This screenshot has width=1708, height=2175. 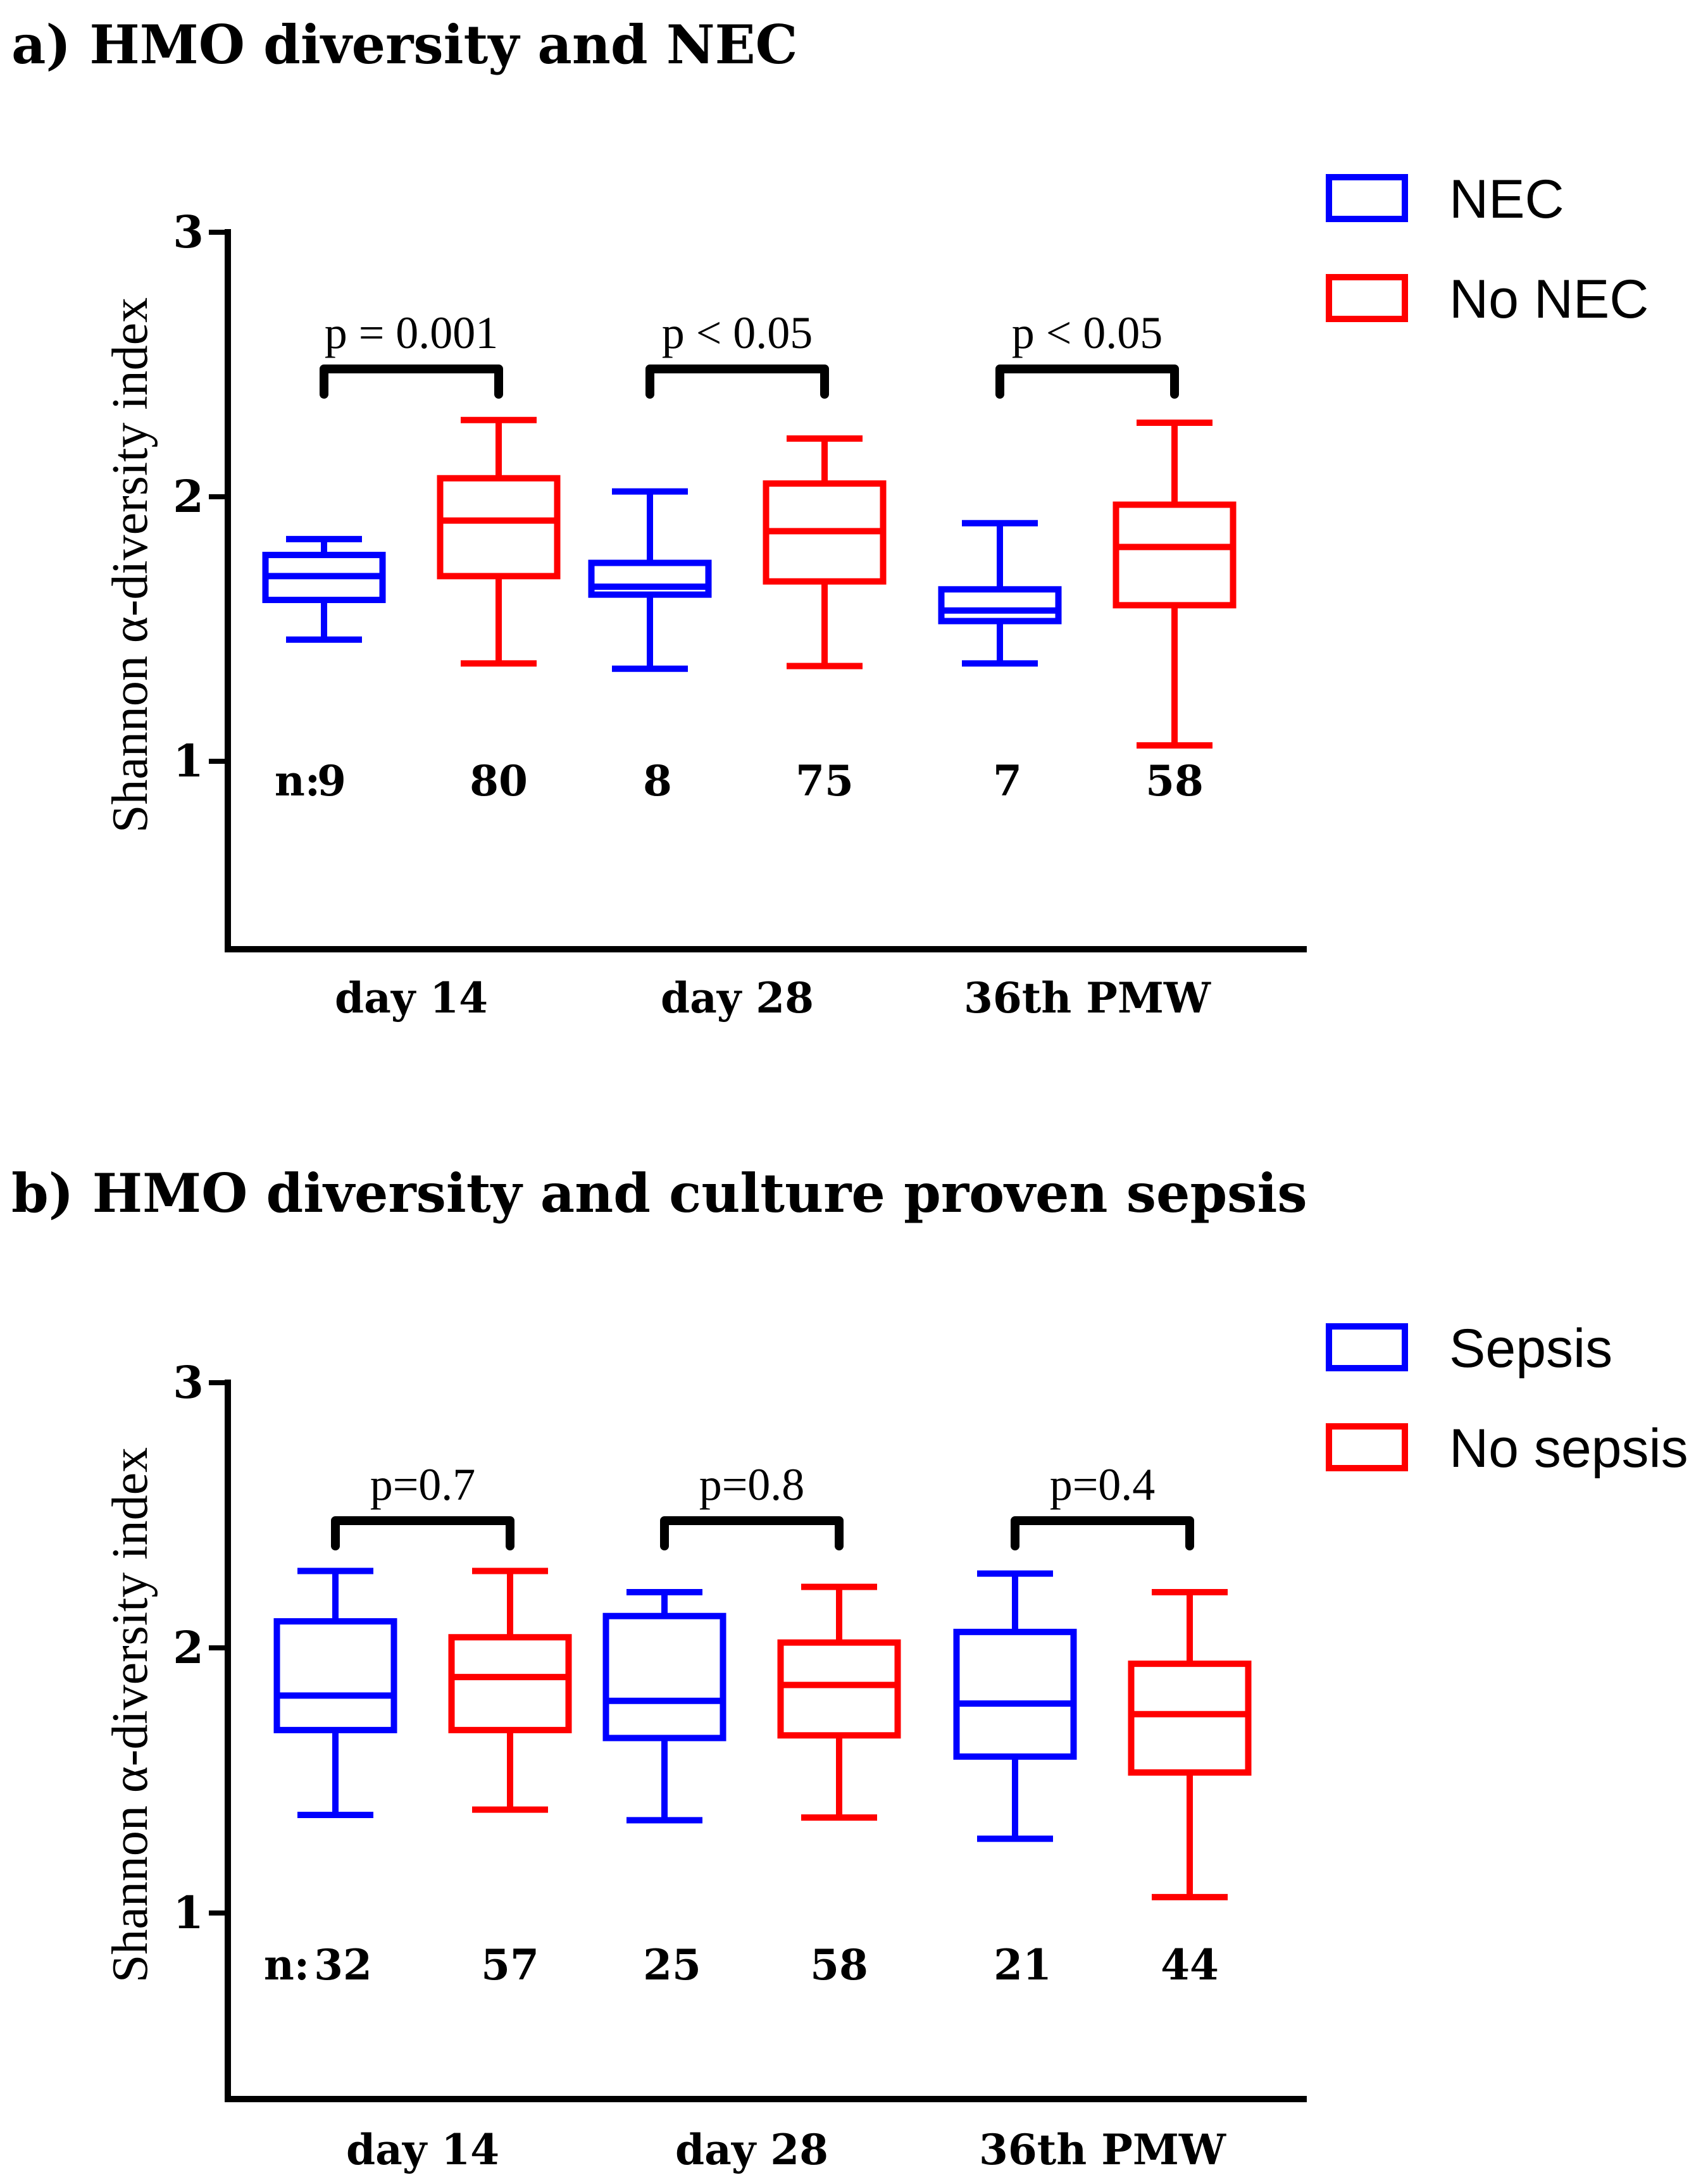 I want to click on panel-a-no-nec-2-iqr-box, so click(x=1175, y=555).